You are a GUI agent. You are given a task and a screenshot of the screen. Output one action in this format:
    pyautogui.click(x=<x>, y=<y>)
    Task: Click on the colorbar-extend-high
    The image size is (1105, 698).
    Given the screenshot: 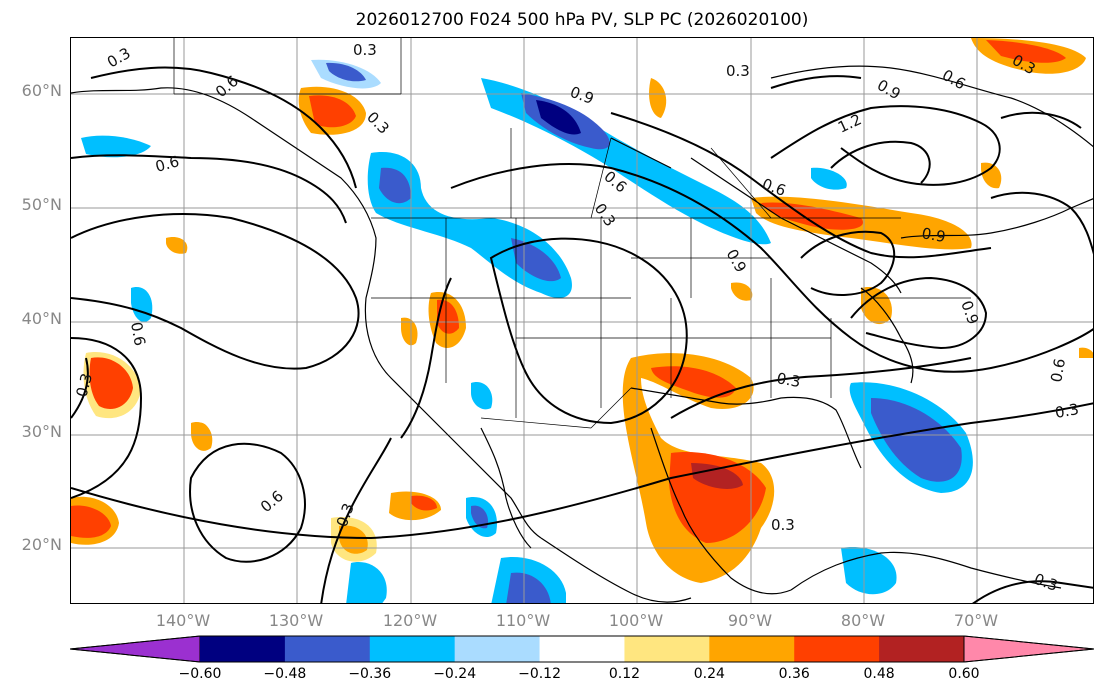 What is the action you would take?
    pyautogui.click(x=1028, y=649)
    